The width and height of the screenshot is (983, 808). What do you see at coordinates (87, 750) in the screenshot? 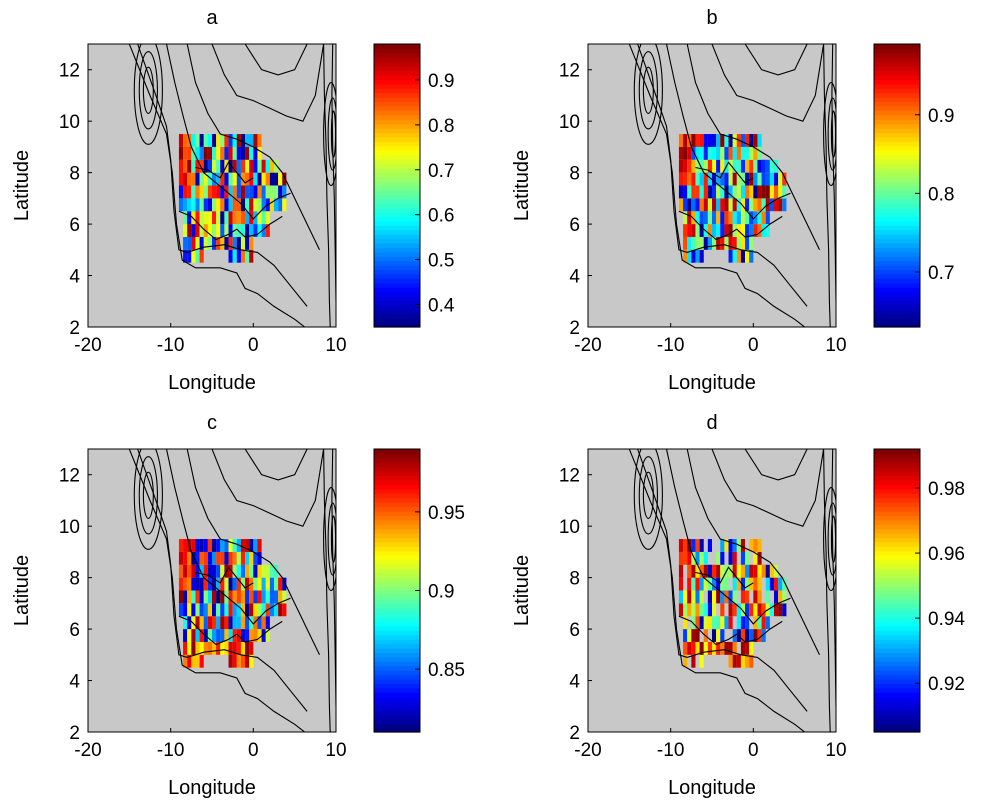
I see `x-tick-label: -20` at bounding box center [87, 750].